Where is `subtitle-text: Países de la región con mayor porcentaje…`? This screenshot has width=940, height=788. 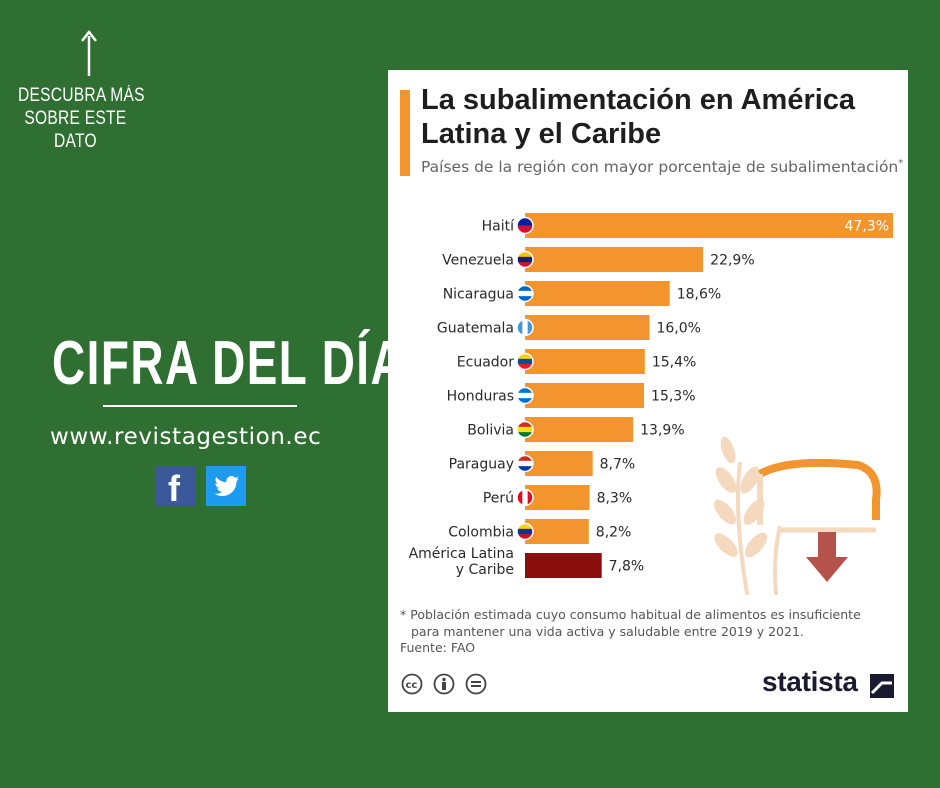
subtitle-text: Países de la región con mayor porcentaje… is located at coordinates (660, 167).